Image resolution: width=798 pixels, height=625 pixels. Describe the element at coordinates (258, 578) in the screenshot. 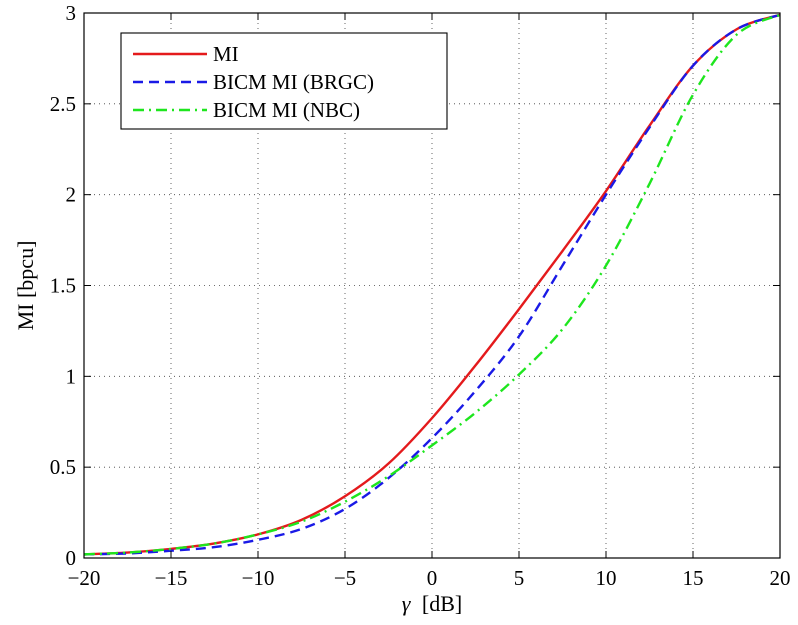

I see `x-tick-label: −10` at that location.